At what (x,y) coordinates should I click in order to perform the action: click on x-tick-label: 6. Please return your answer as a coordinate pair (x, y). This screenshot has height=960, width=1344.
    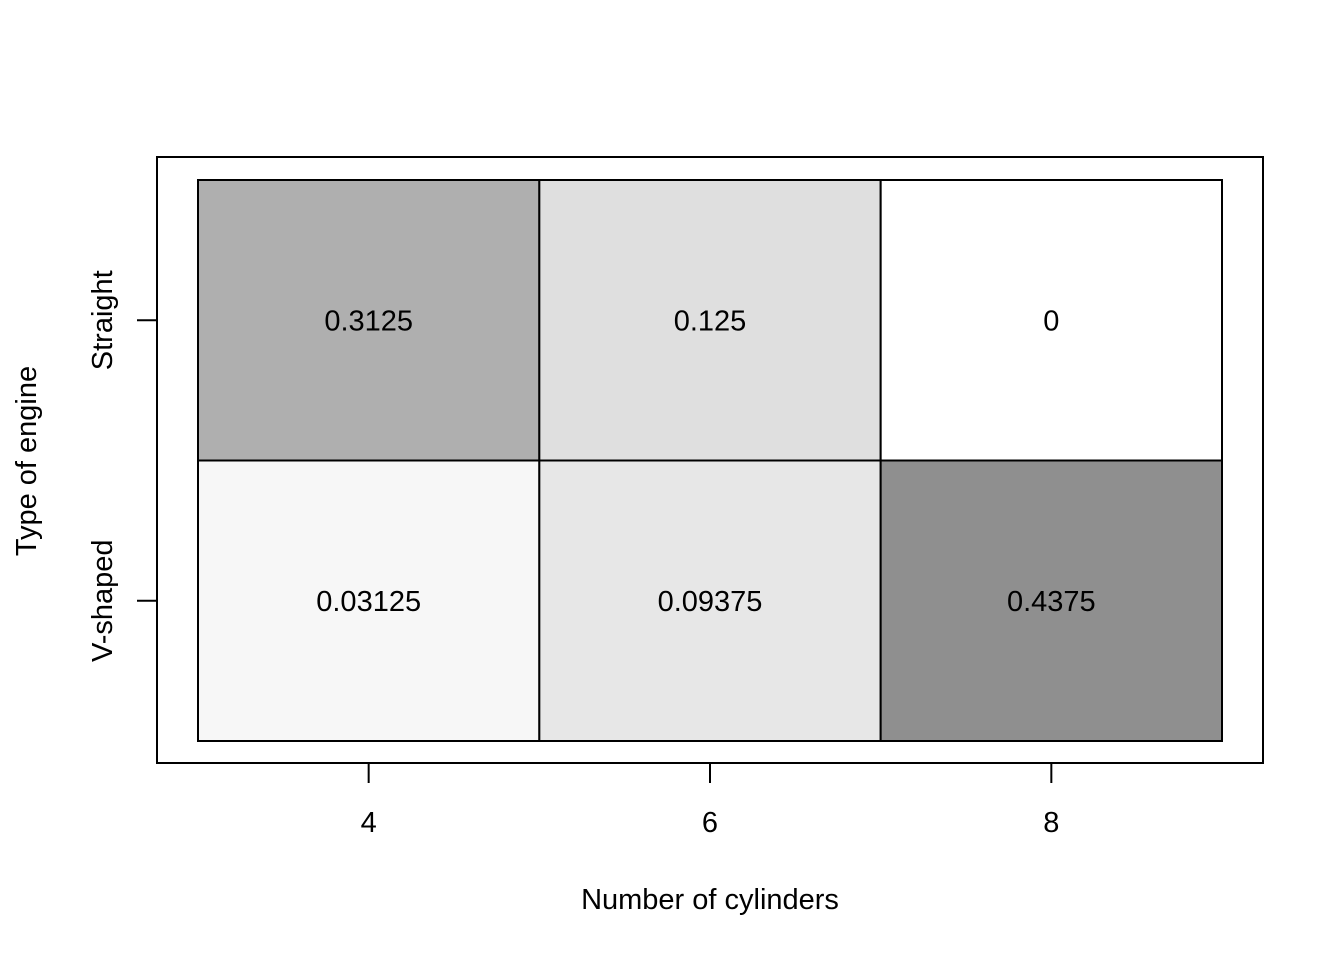
    Looking at the image, I should click on (710, 823).